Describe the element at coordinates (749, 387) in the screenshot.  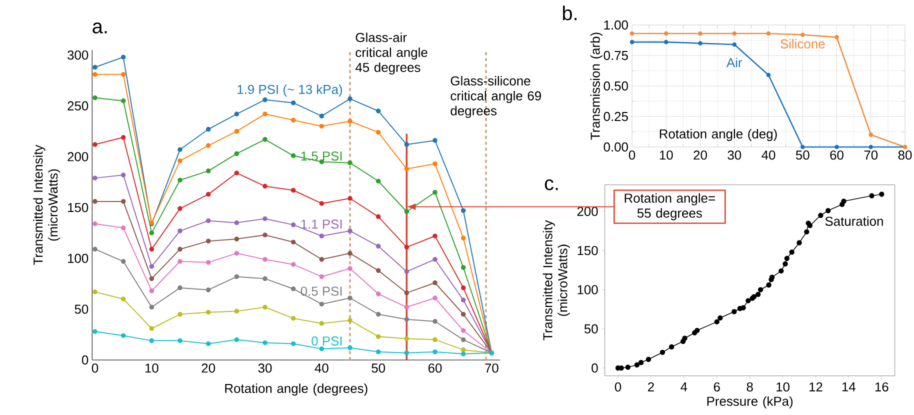
I see `x-tick-label: 8` at that location.